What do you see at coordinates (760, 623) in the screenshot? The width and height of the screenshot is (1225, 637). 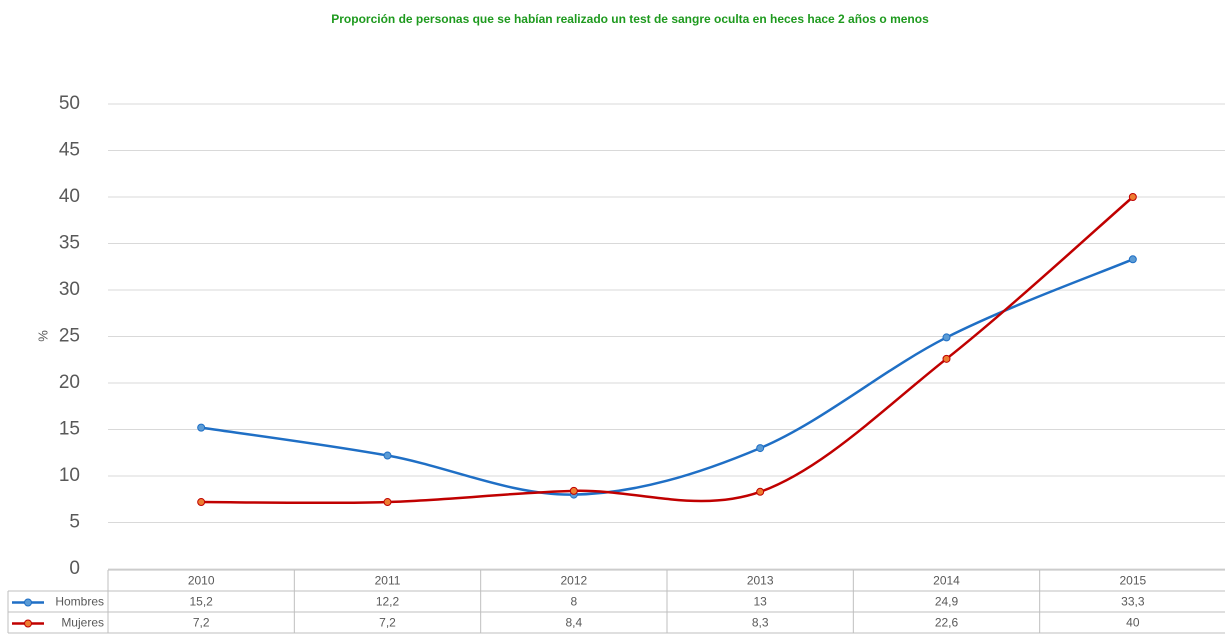 I see `table-value: 8,3` at bounding box center [760, 623].